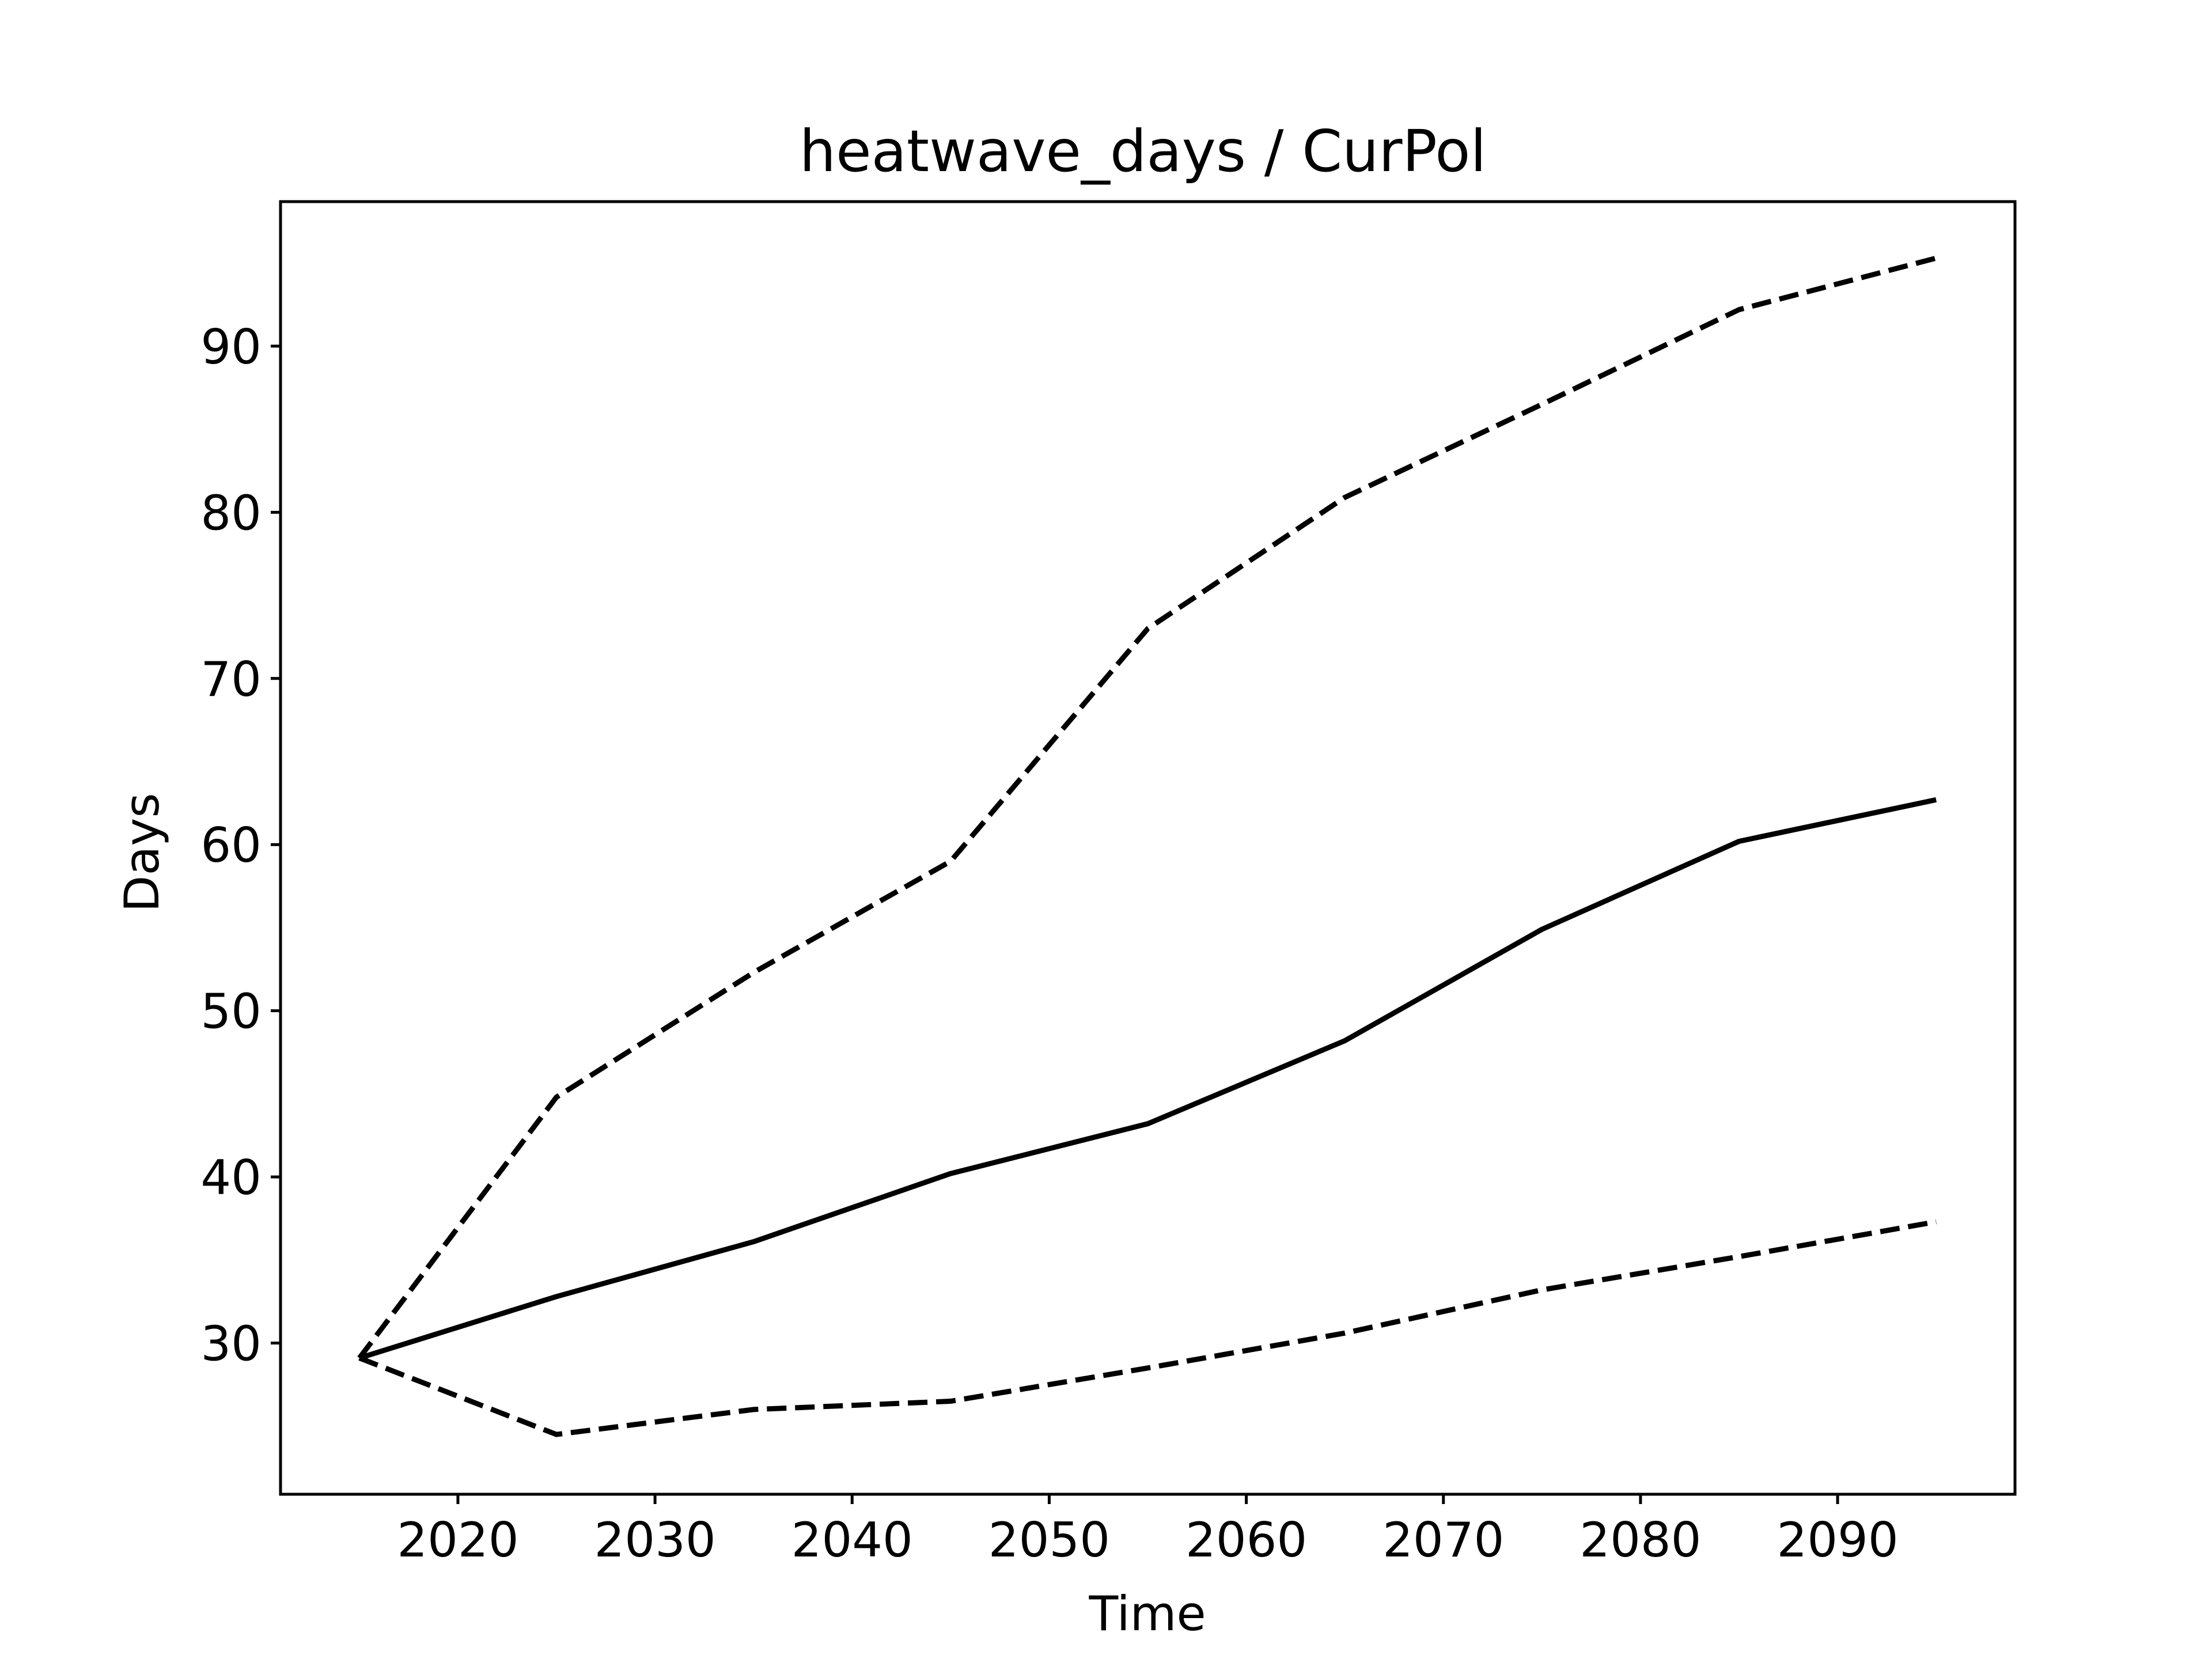 The height and width of the screenshot is (1659, 2212). Describe the element at coordinates (654, 1540) in the screenshot. I see `x-tick-label: 2030` at that location.